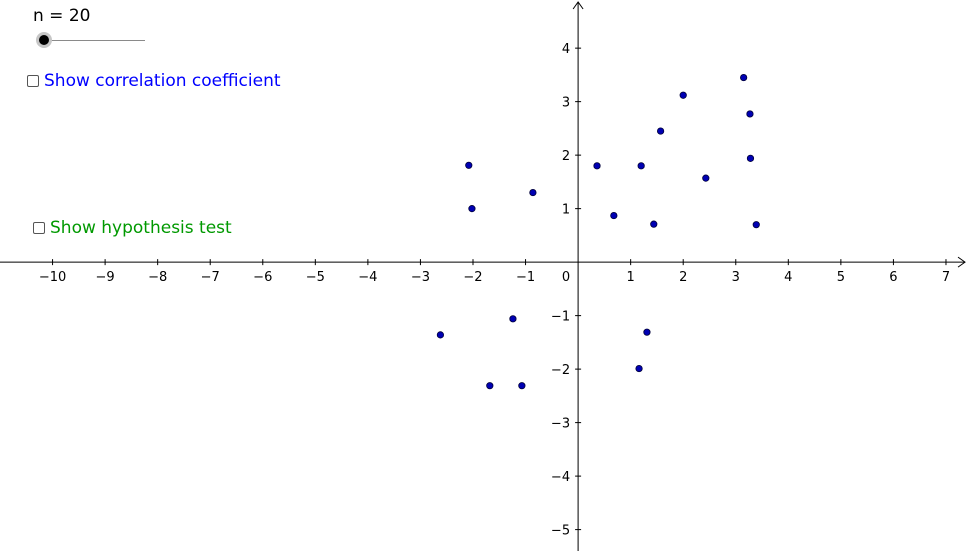  I want to click on x-tick-label: −3, so click(420, 277).